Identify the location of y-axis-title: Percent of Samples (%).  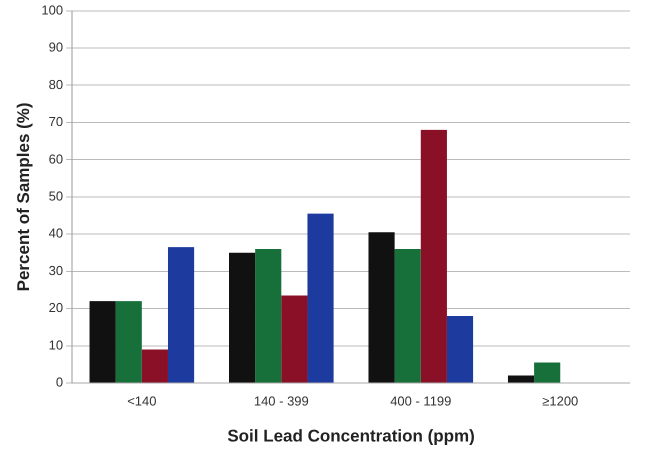
(23, 197).